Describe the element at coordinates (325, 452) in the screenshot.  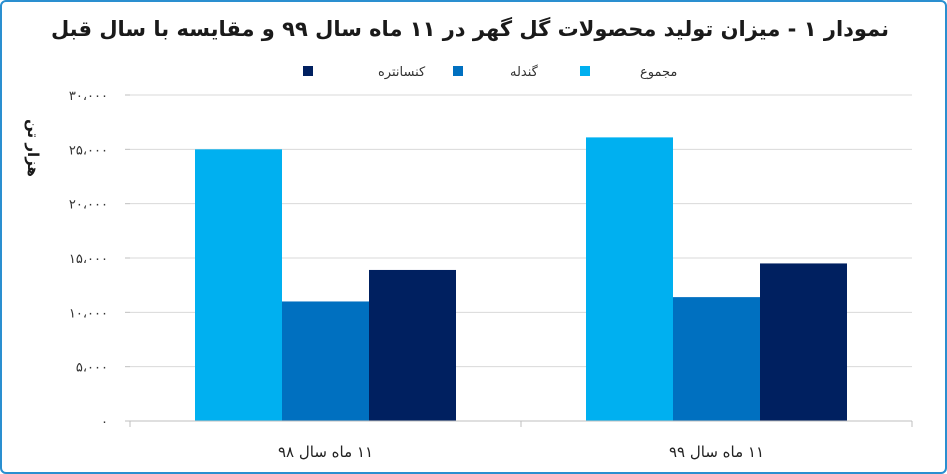
I see `x-category-label: ۱۱ ماه سال ۹۸` at that location.